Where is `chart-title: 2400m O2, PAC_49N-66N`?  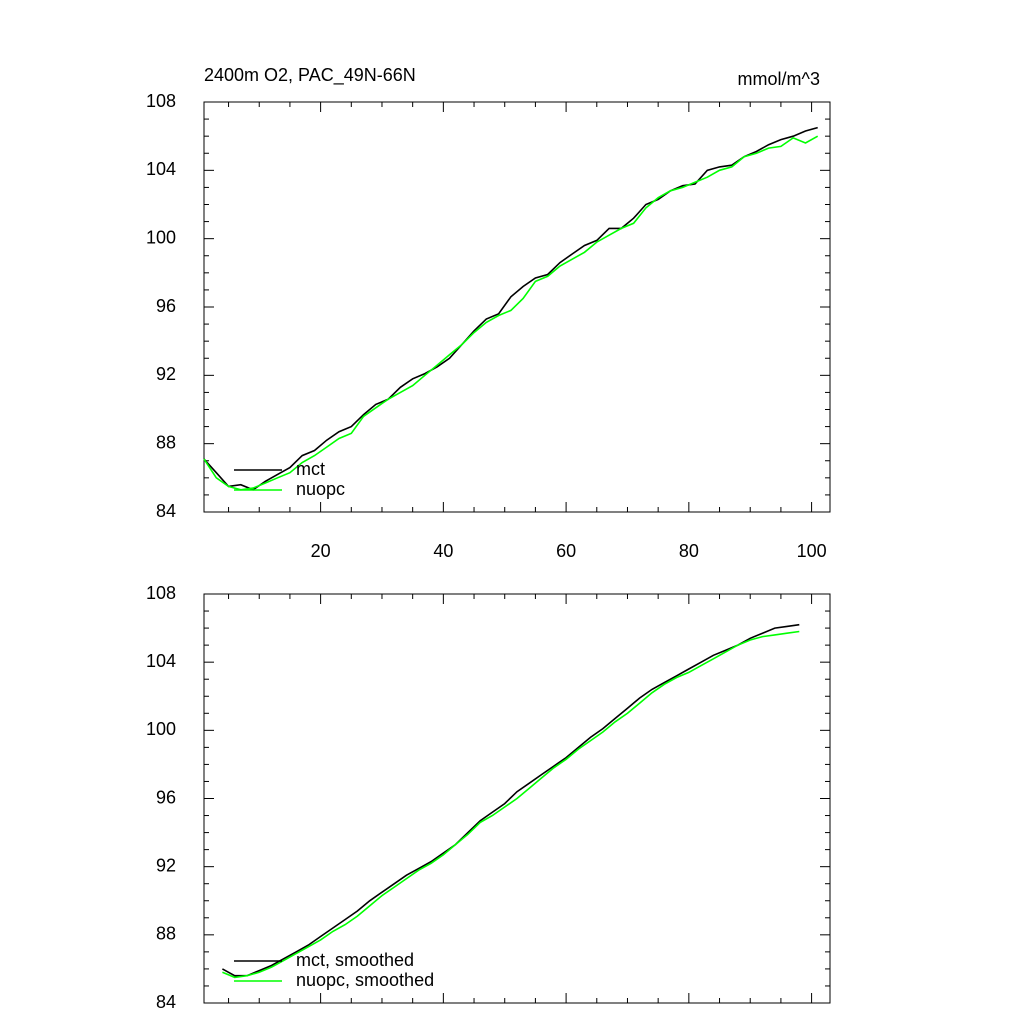 chart-title: 2400m O2, PAC_49N-66N is located at coordinates (310, 75).